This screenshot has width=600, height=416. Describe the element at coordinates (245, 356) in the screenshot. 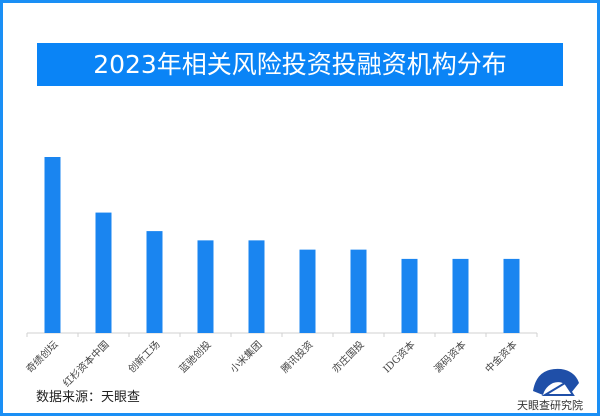

I see `x-tick-label: 小米集团` at that location.